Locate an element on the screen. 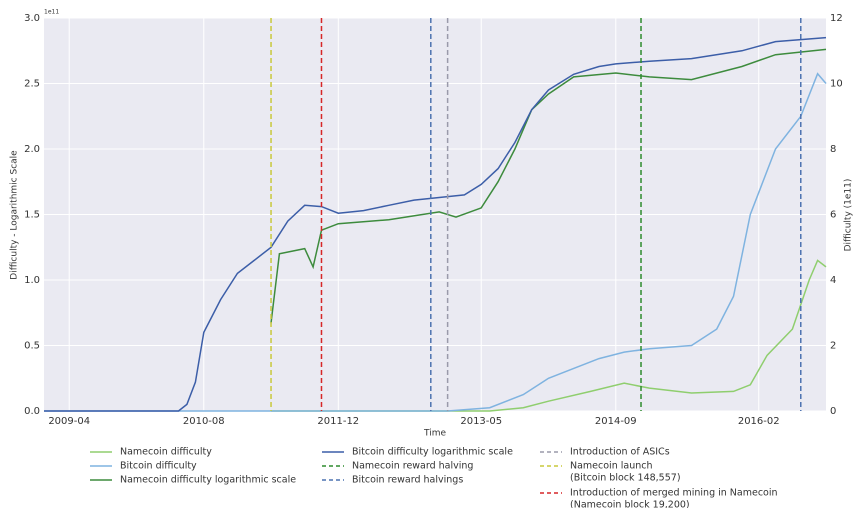 This screenshot has width=856, height=512. legend-label: Bitcoin difficulty logarithmic scale is located at coordinates (432, 452).